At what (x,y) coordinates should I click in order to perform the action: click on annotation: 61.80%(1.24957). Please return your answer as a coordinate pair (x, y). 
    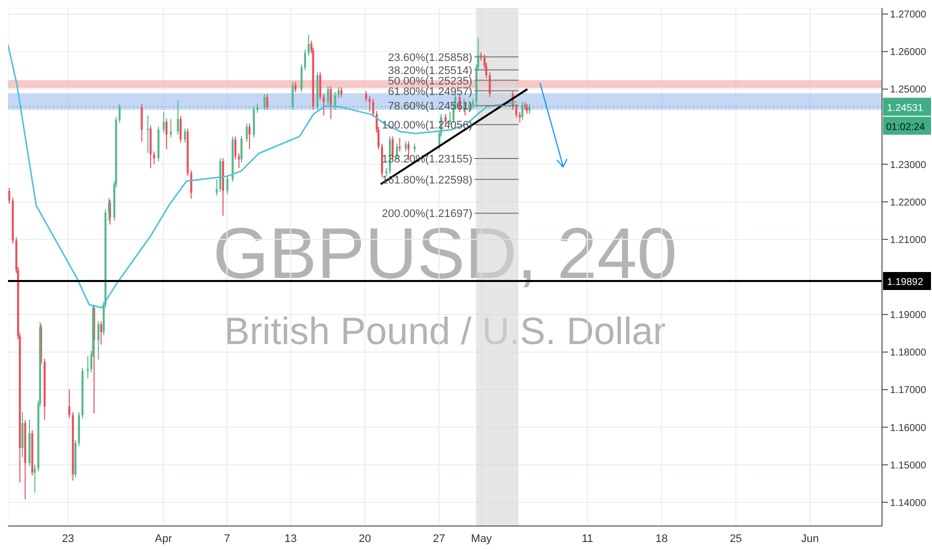
    Looking at the image, I should click on (430, 92).